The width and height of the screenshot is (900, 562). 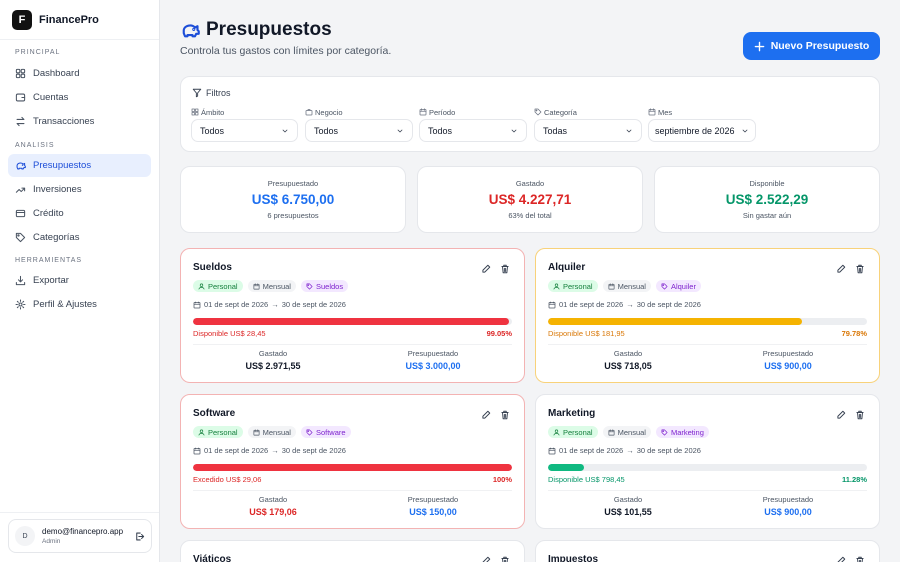 I want to click on date-range: 01 de sept de 2026 → 30 de sept de 2026, so click(x=624, y=304).